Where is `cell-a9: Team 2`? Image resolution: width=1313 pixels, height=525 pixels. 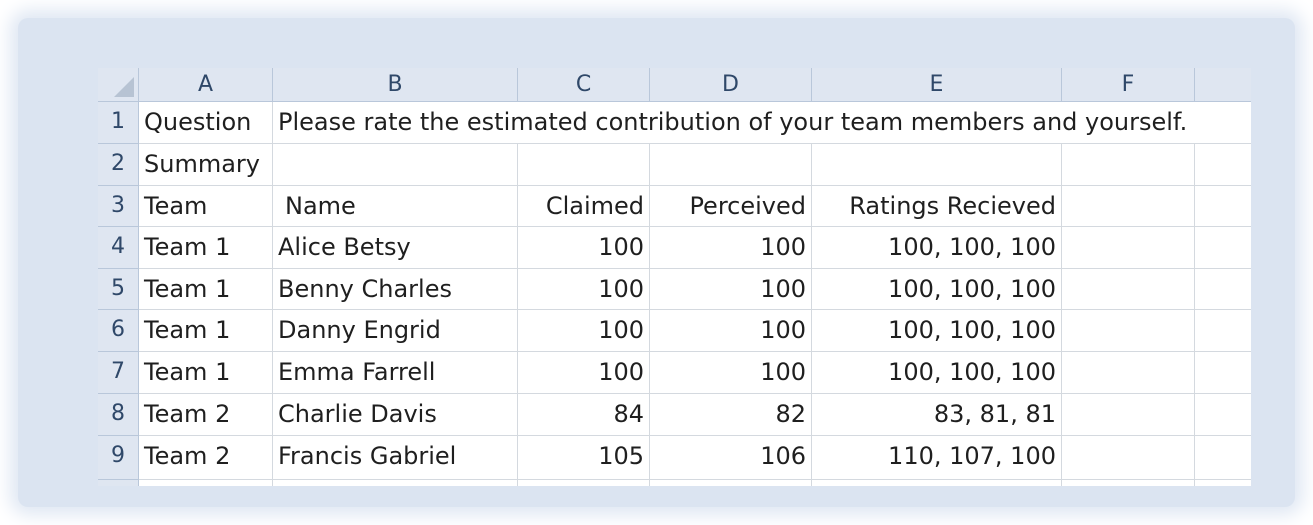
cell-a9: Team 2 is located at coordinates (206, 458).